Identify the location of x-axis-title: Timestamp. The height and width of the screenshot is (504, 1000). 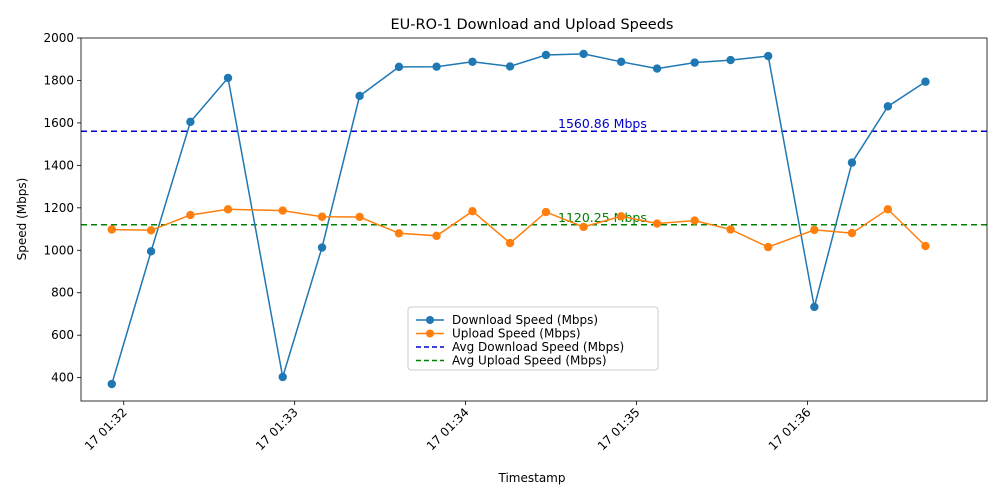
(532, 478).